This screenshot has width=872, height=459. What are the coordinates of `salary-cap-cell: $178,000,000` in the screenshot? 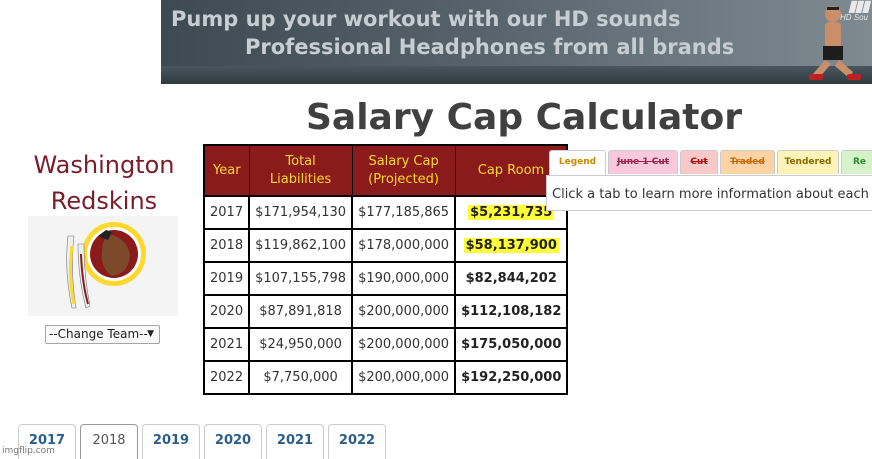 It's located at (404, 245).